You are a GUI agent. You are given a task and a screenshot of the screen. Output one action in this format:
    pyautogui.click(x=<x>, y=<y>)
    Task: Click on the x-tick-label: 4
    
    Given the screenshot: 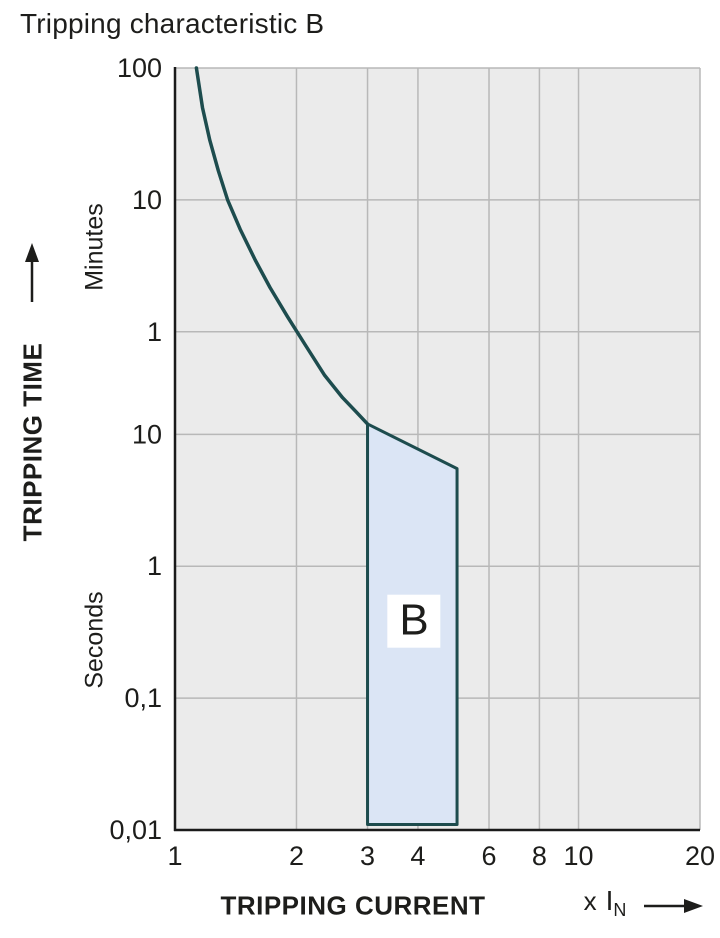 What is the action you would take?
    pyautogui.click(x=417, y=856)
    